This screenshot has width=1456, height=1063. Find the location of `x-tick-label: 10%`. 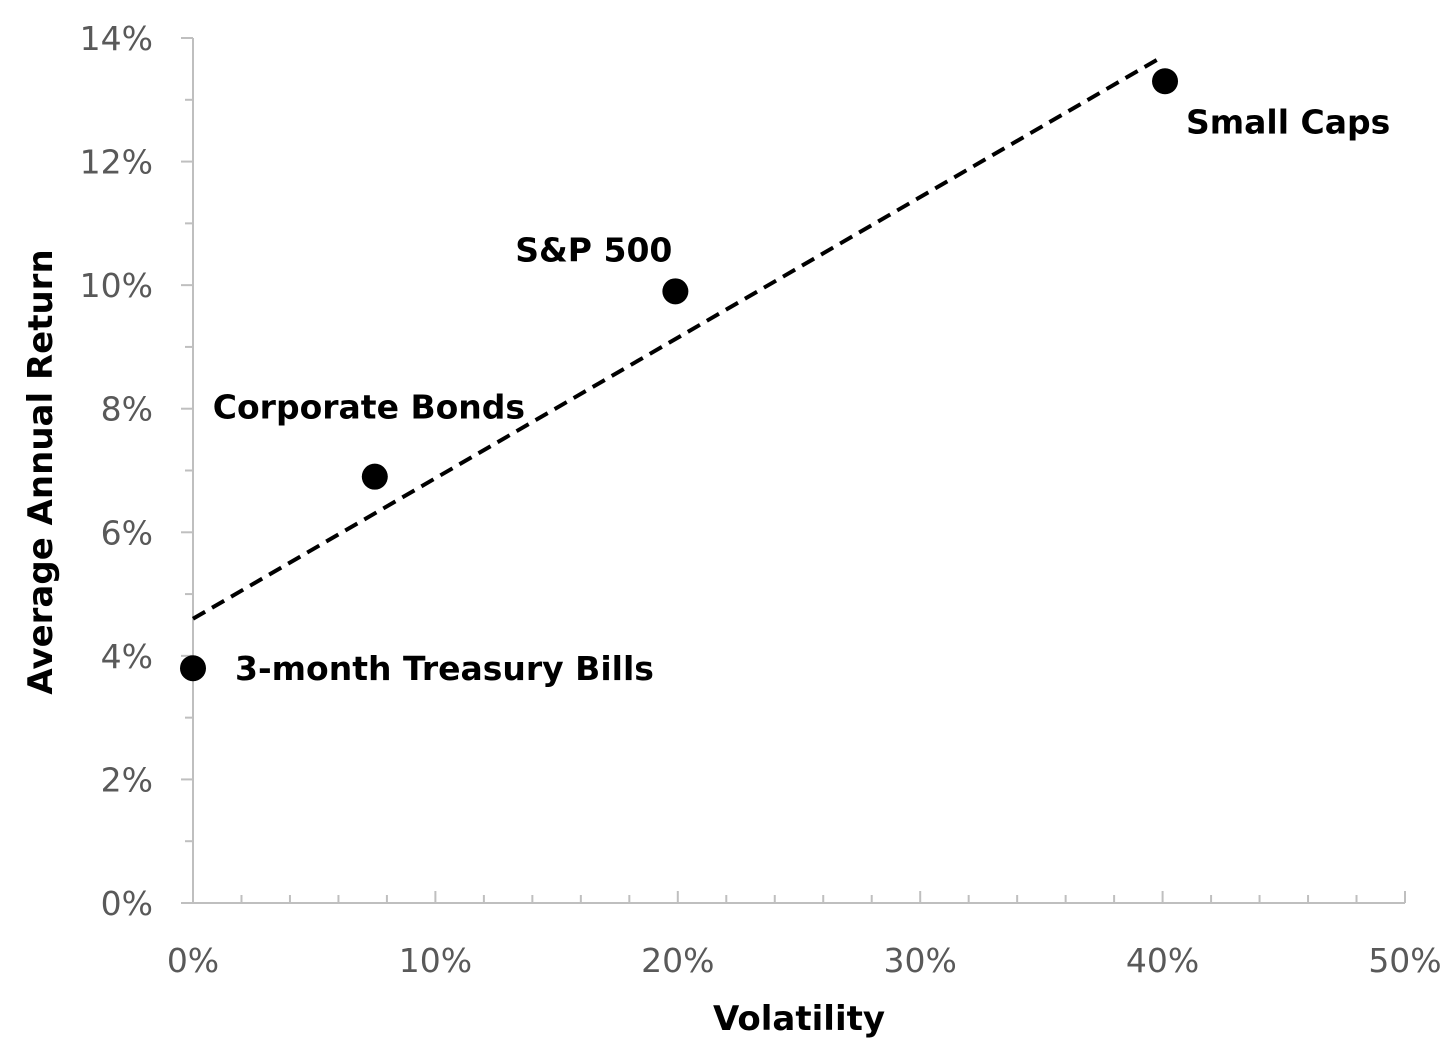

x-tick-label: 10% is located at coordinates (435, 960).